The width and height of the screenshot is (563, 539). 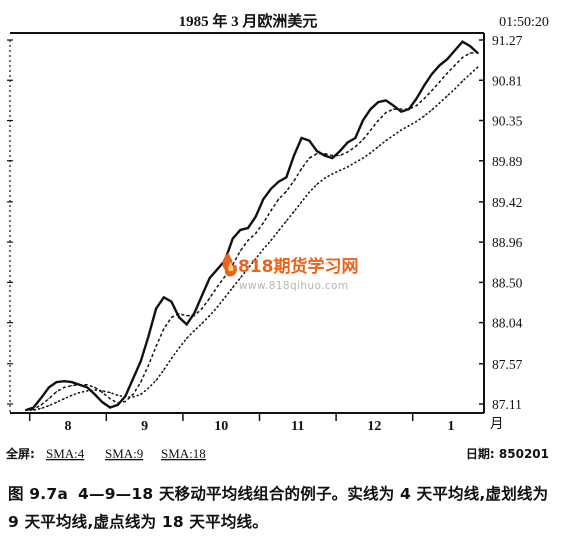 I want to click on y-tick-label: 89.42, so click(x=507, y=202).